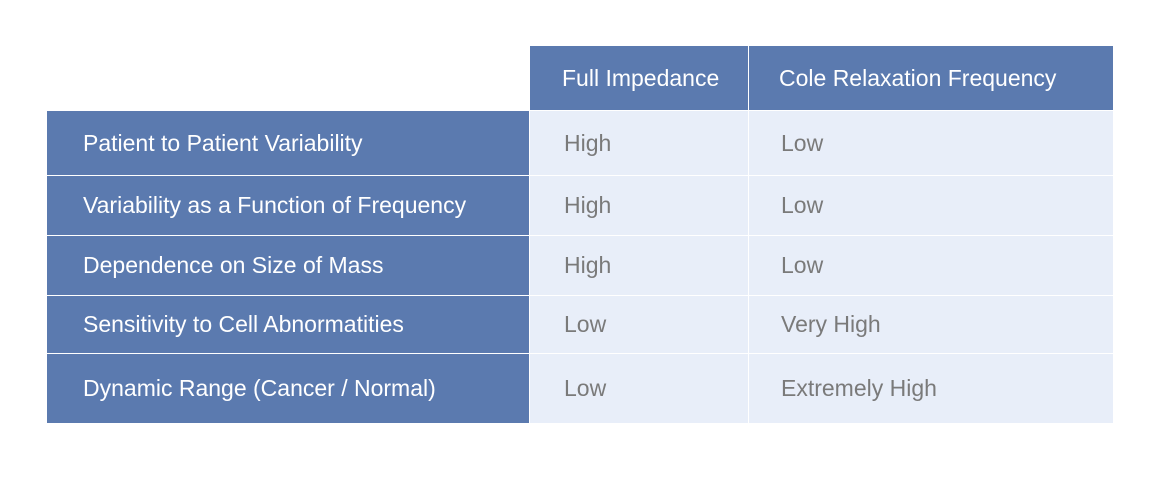  What do you see at coordinates (288, 265) in the screenshot?
I see `row-header: Dependence on Size of Mass` at bounding box center [288, 265].